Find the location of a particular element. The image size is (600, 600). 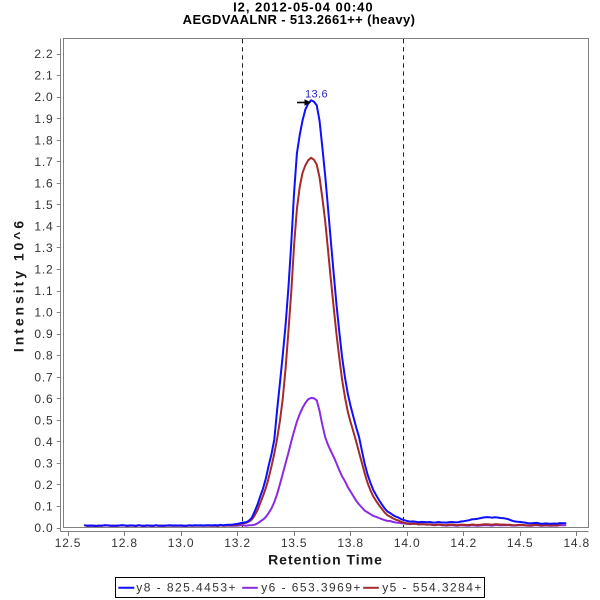

svg-text: 14.2 is located at coordinates (463, 543).